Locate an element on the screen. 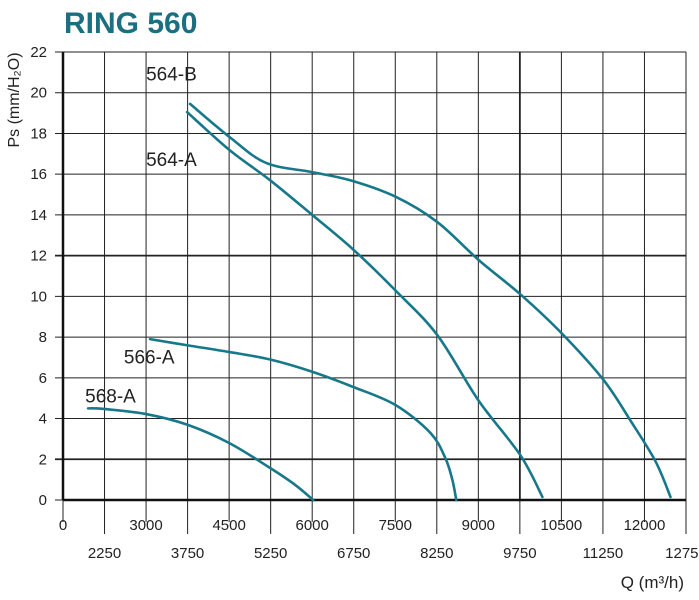  x-tick-label: 8250 is located at coordinates (436, 553).